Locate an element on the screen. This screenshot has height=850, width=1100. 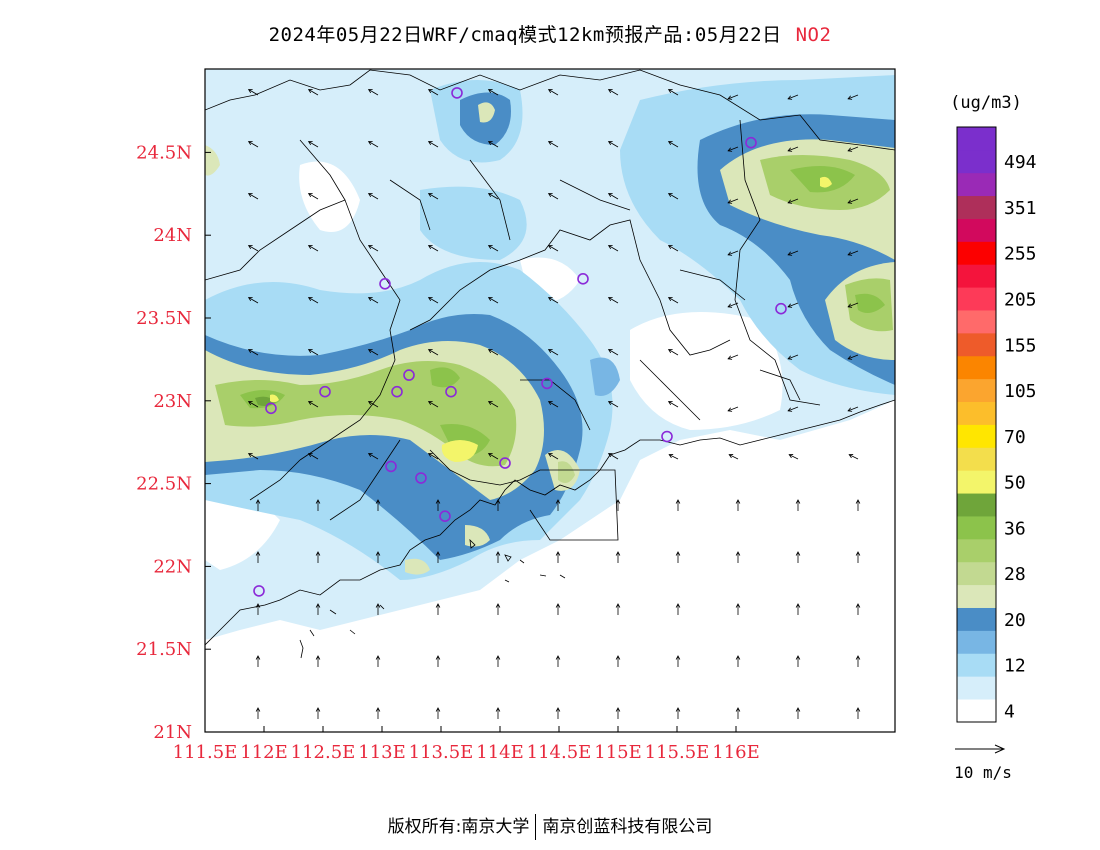
map-title: 2024年05月22日WRF/cmaq模式12km预报产品:05月22日 NO2 is located at coordinates (550, 33).